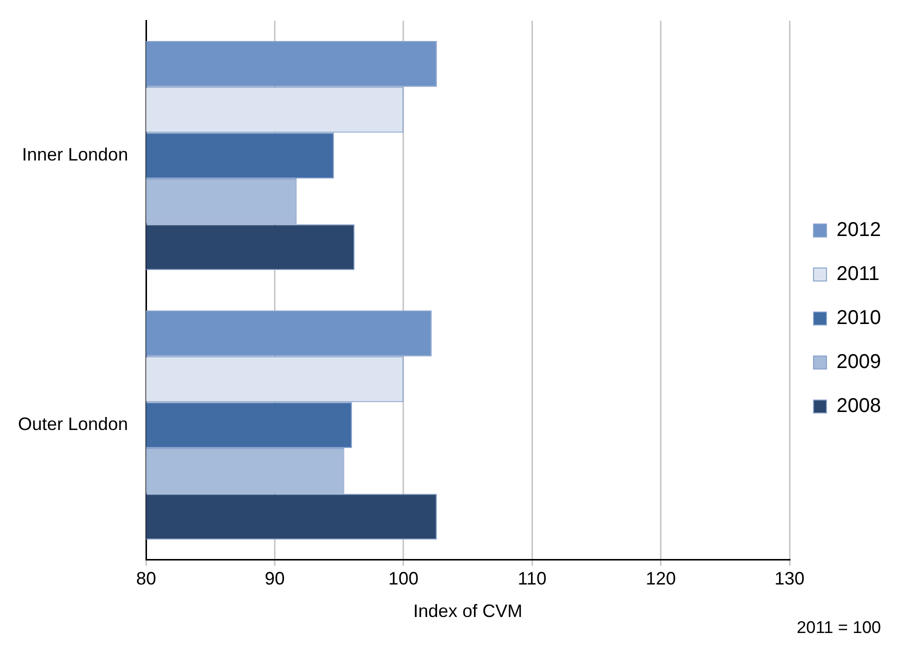 Image resolution: width=901 pixels, height=645 pixels. What do you see at coordinates (859, 362) in the screenshot?
I see `legend-label: 2009` at bounding box center [859, 362].